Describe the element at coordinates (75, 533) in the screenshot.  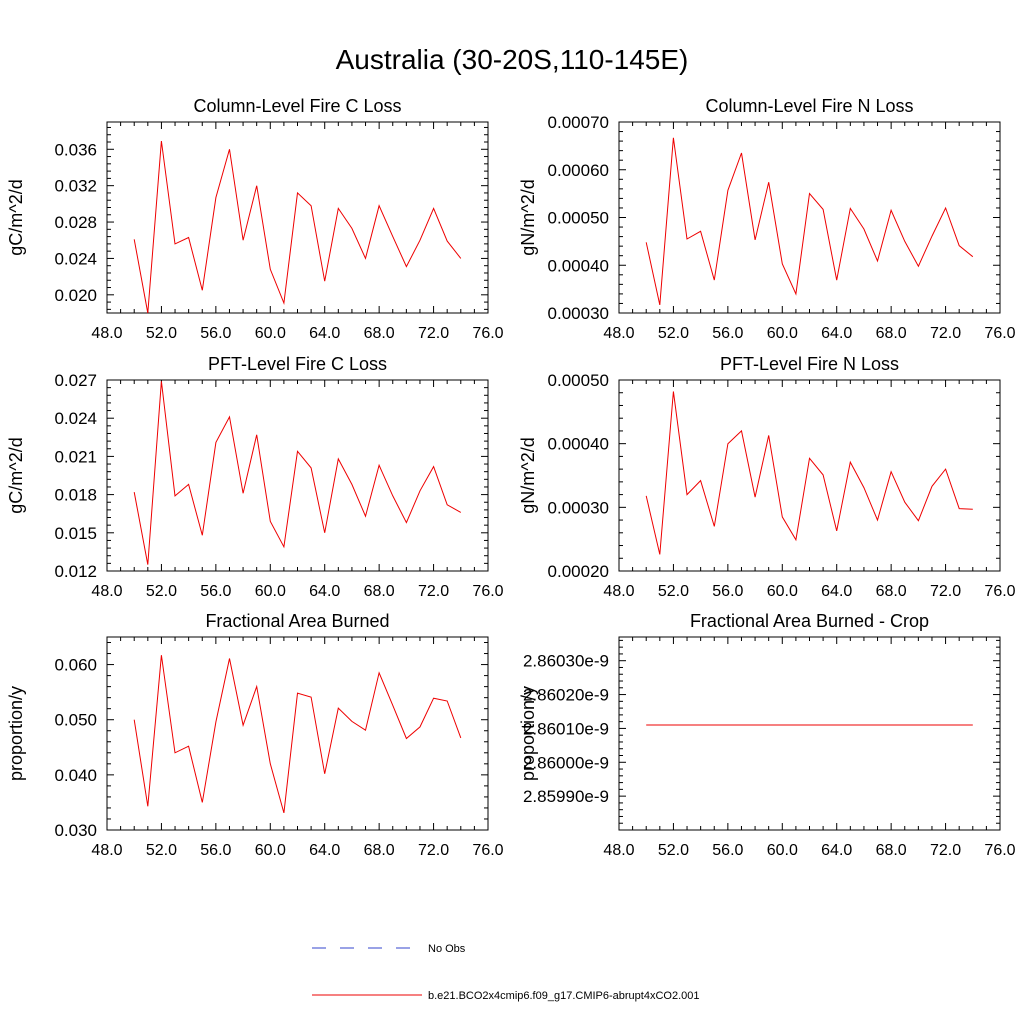
I see `y-tick-label: 0.015` at that location.